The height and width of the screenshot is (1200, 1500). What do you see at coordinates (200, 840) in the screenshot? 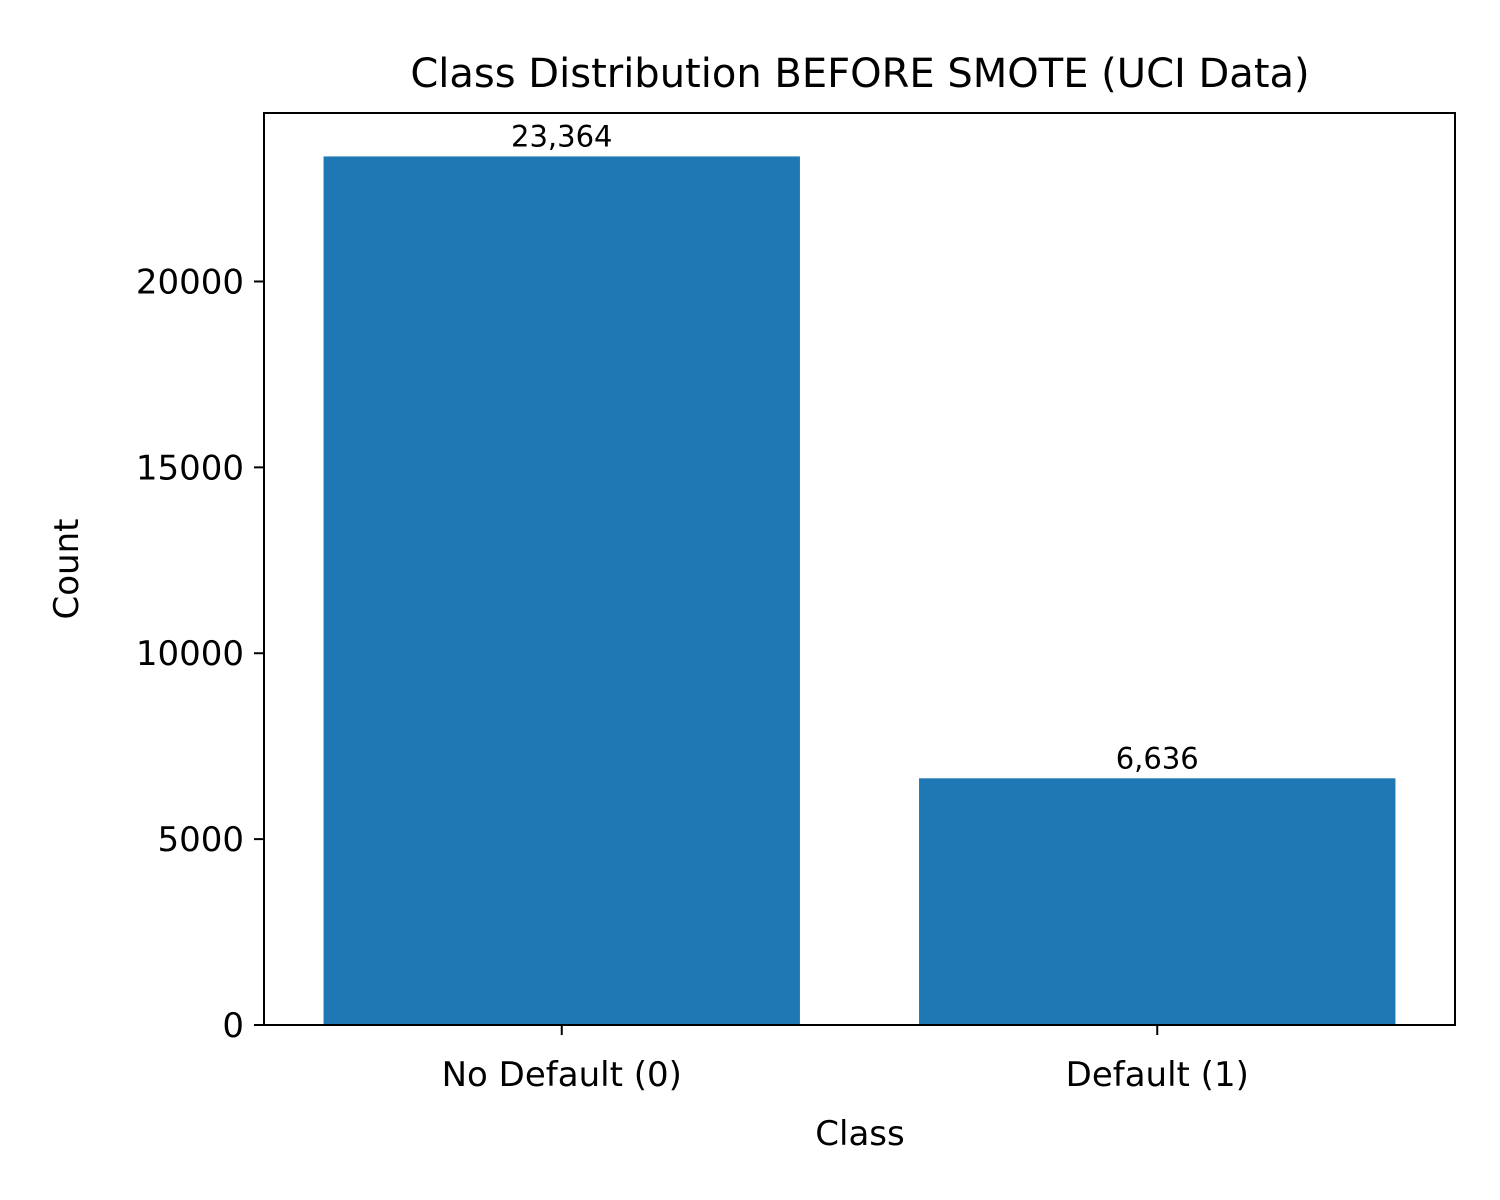
I see `y-tick-label: 5000` at bounding box center [200, 840].